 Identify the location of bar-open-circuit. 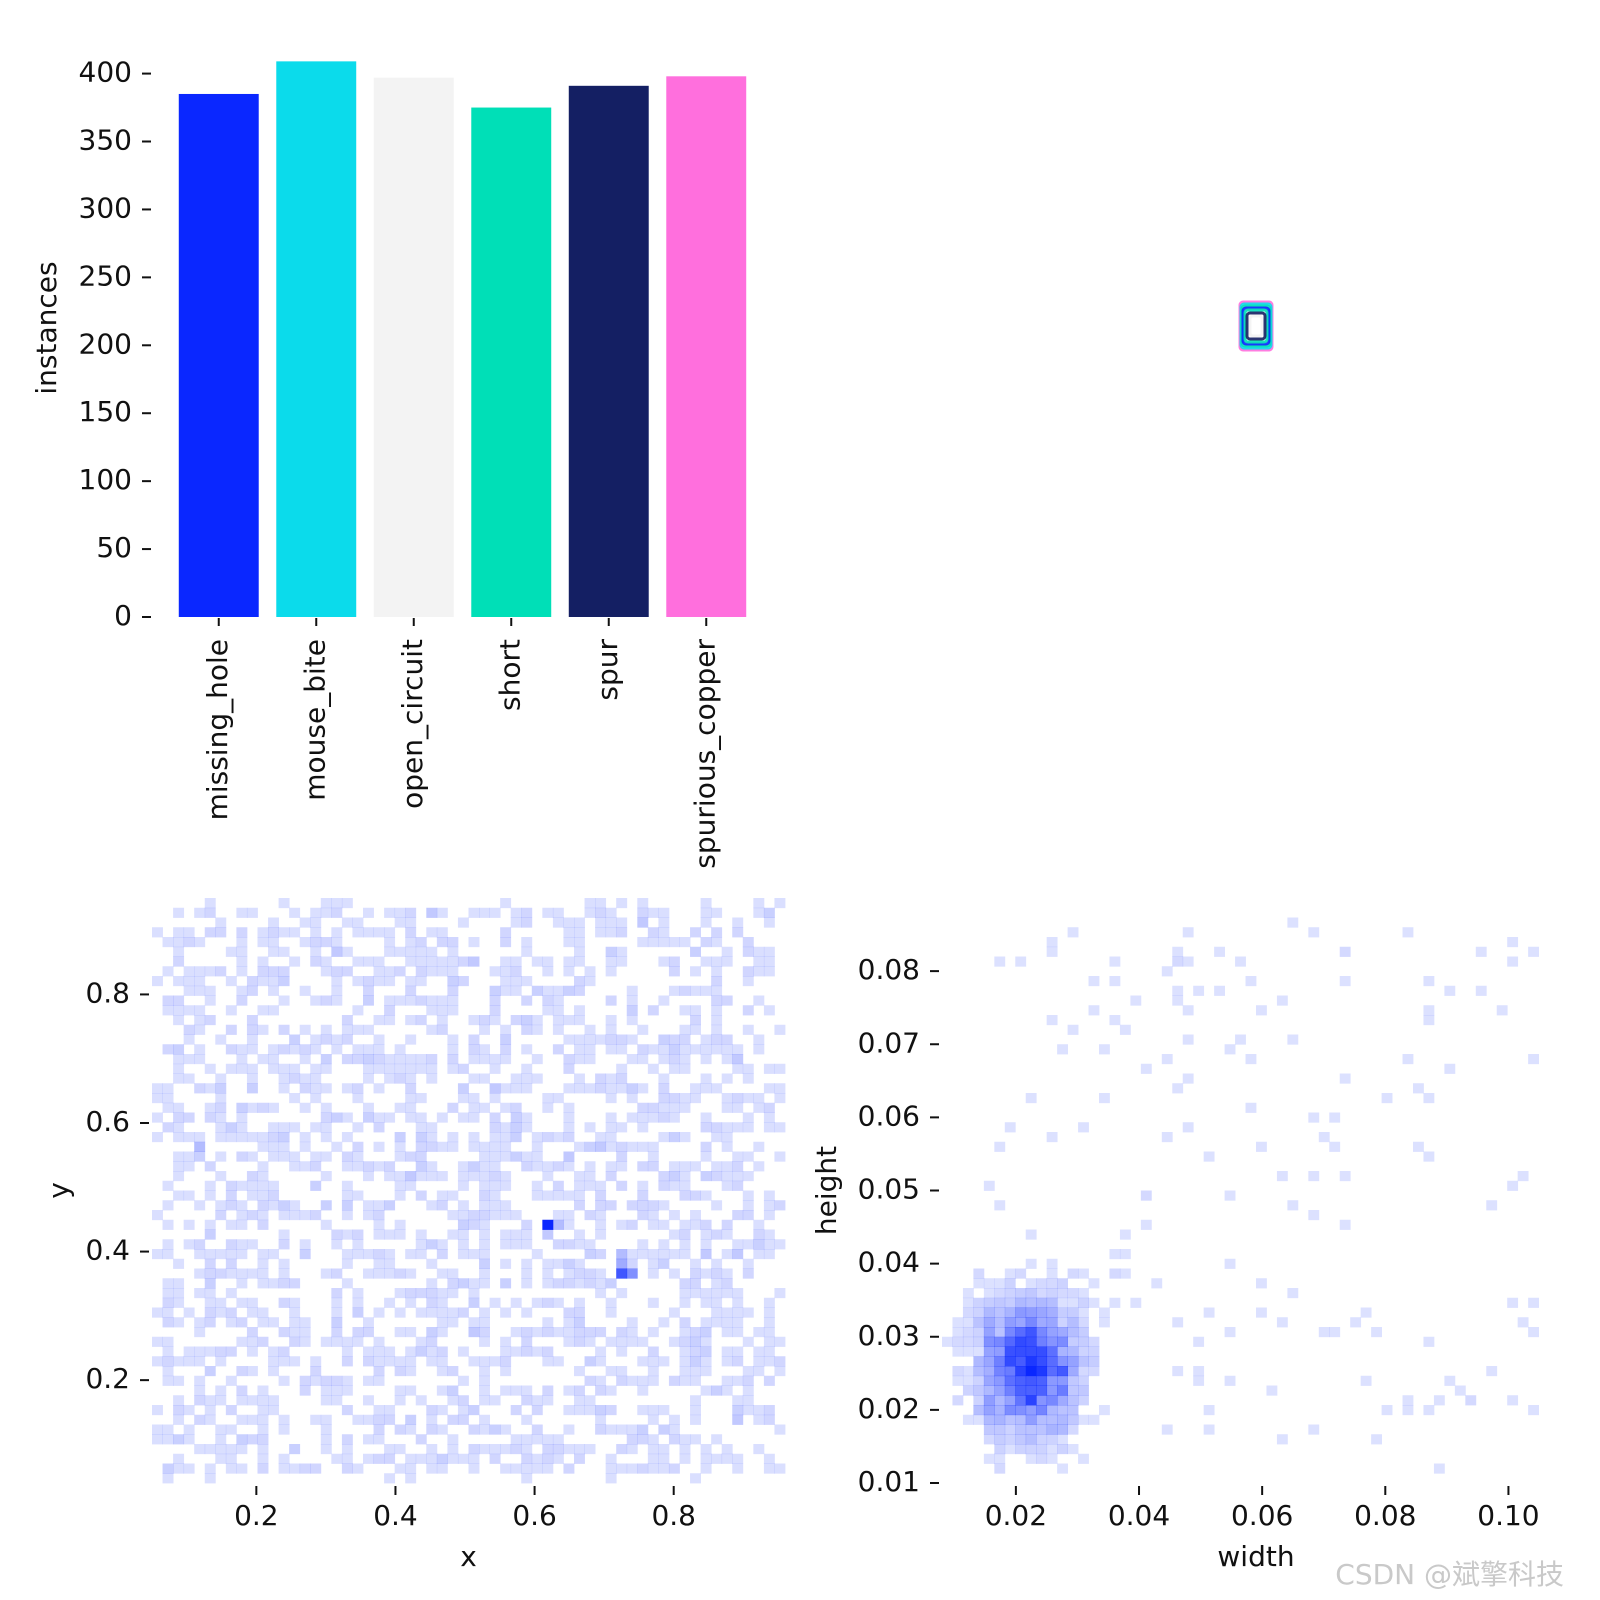
(413, 347).